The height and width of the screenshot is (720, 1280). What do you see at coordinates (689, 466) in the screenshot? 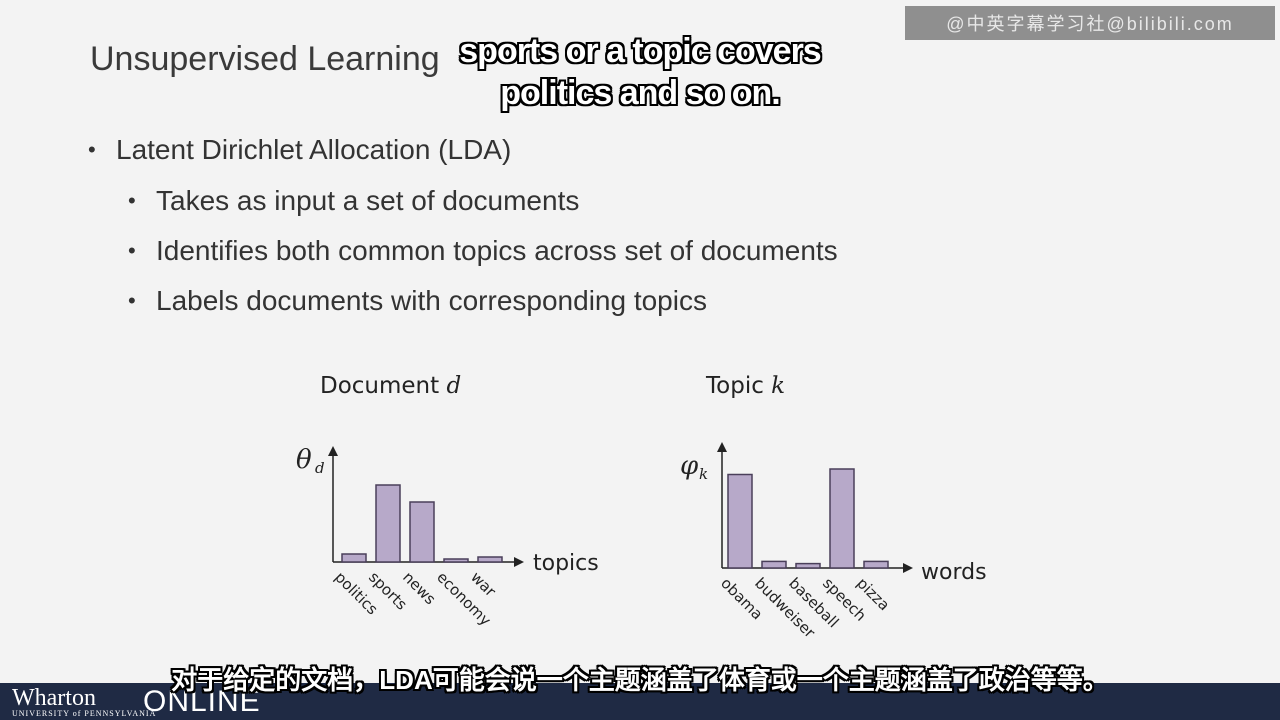
I see `y-axis-label: φ` at bounding box center [689, 466].